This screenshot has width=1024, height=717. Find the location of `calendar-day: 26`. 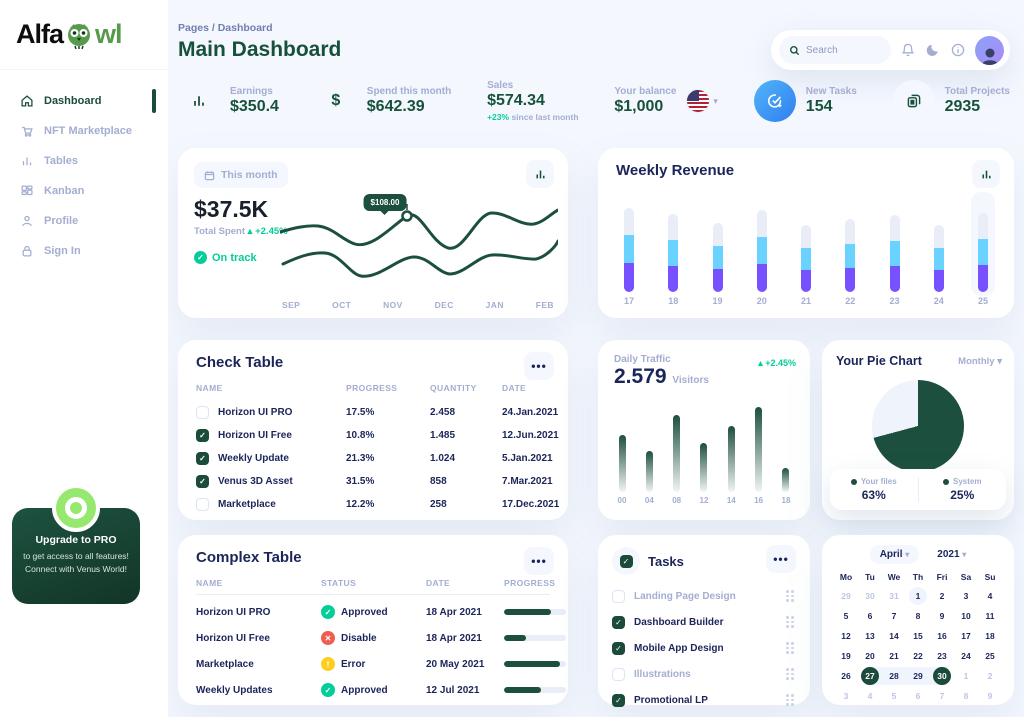

calendar-day: 26 is located at coordinates (846, 676).